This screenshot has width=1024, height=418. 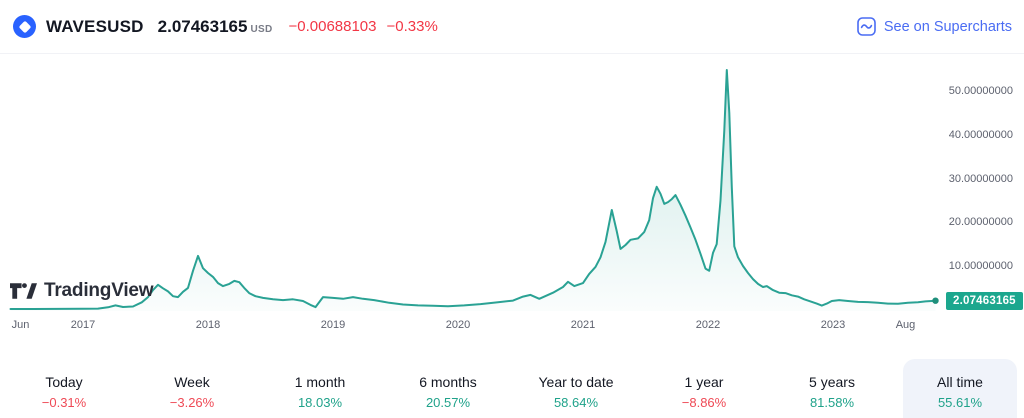 What do you see at coordinates (332, 26) in the screenshot?
I see `change-absolute: −0.00688103` at bounding box center [332, 26].